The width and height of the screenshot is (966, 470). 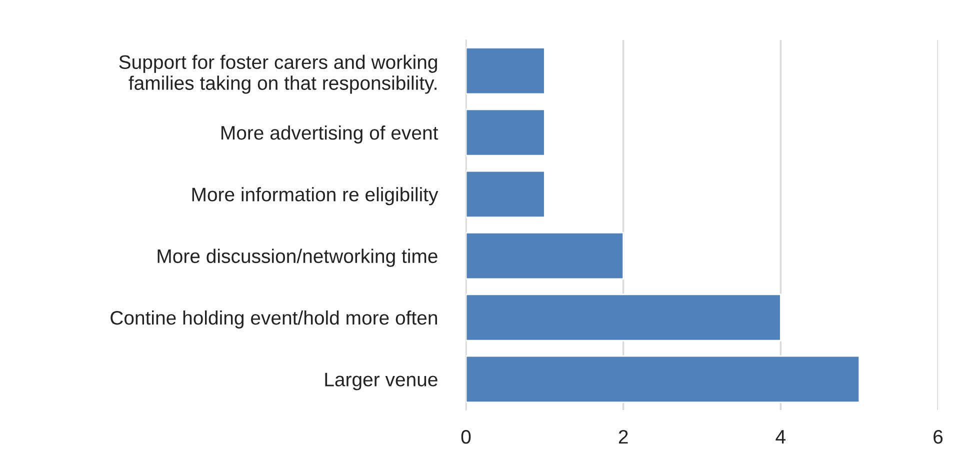 I want to click on x-tick-label: 0, so click(x=466, y=437).